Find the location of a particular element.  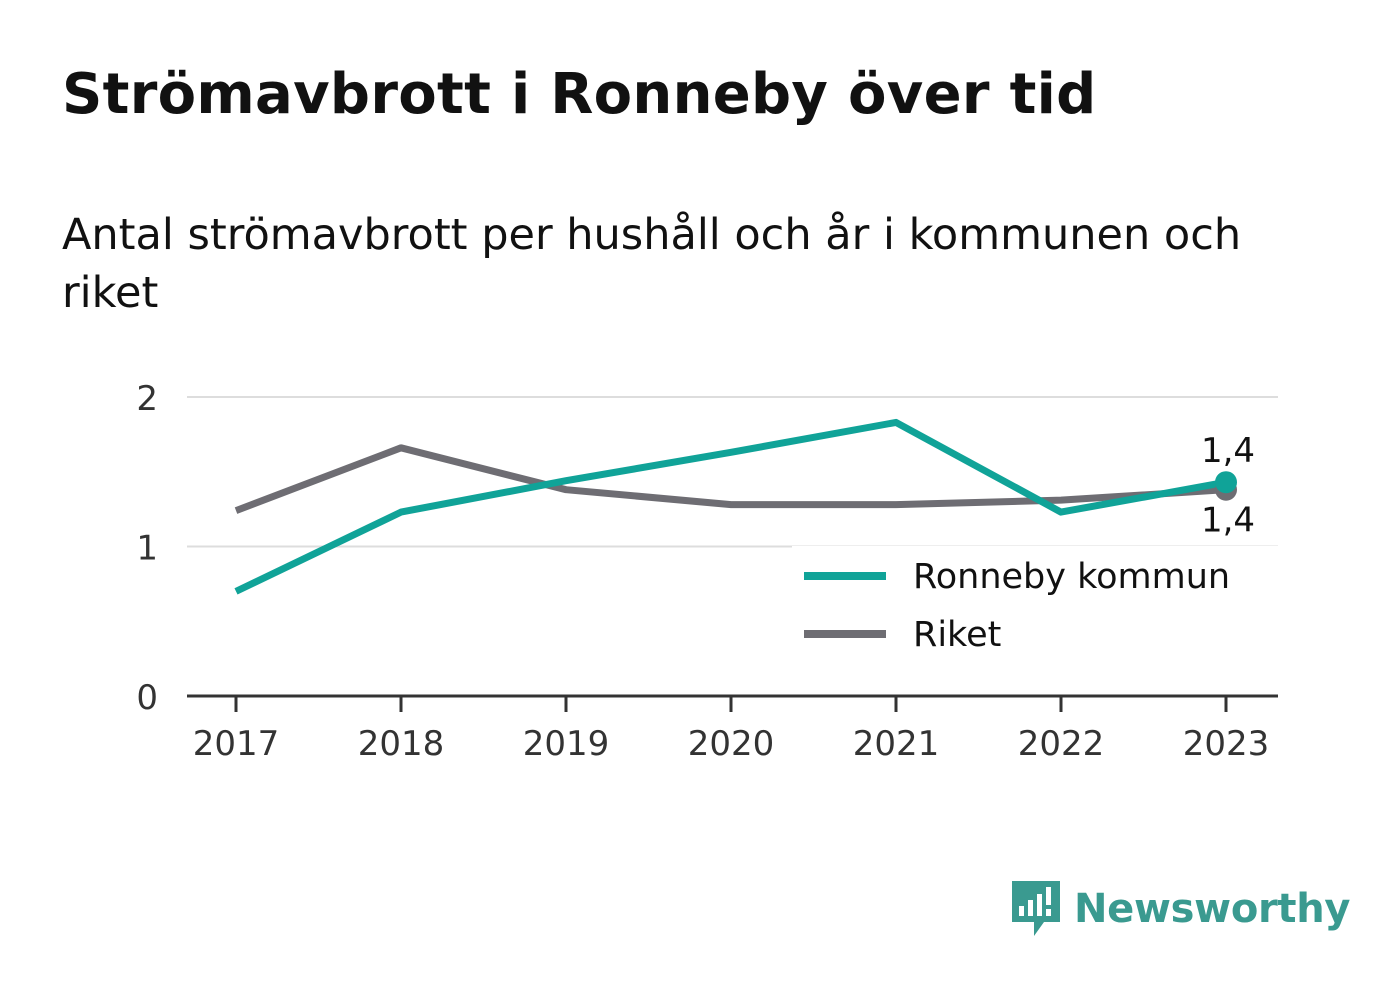

grid-layer is located at coordinates (732, 472).